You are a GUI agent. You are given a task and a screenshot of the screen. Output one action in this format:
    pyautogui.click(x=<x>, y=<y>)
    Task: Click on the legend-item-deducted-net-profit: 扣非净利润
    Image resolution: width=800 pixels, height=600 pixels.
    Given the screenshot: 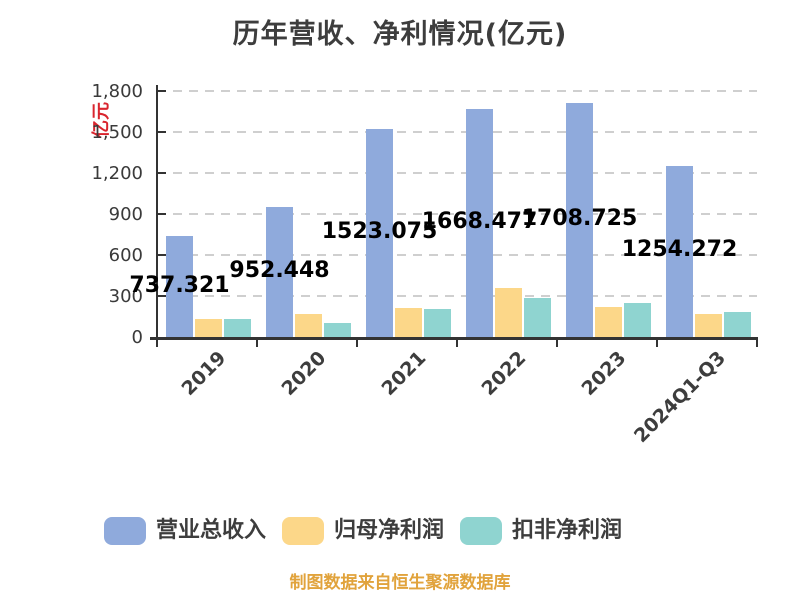 What is the action you would take?
    pyautogui.click(x=541, y=531)
    